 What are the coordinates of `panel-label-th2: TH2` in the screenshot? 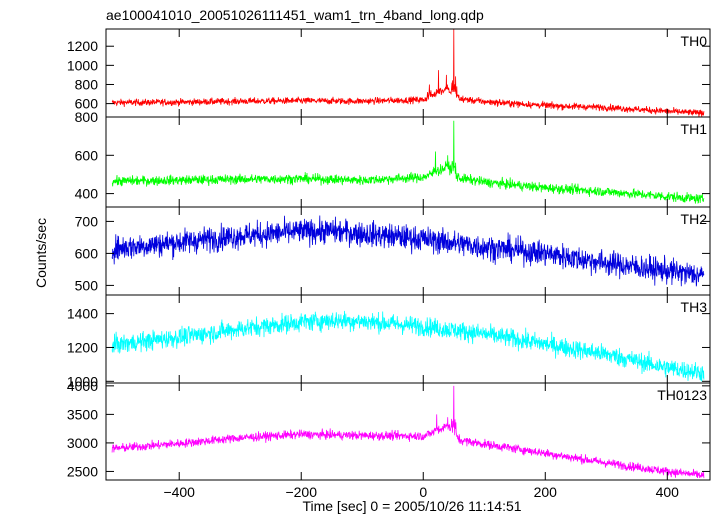 It's located at (694, 219).